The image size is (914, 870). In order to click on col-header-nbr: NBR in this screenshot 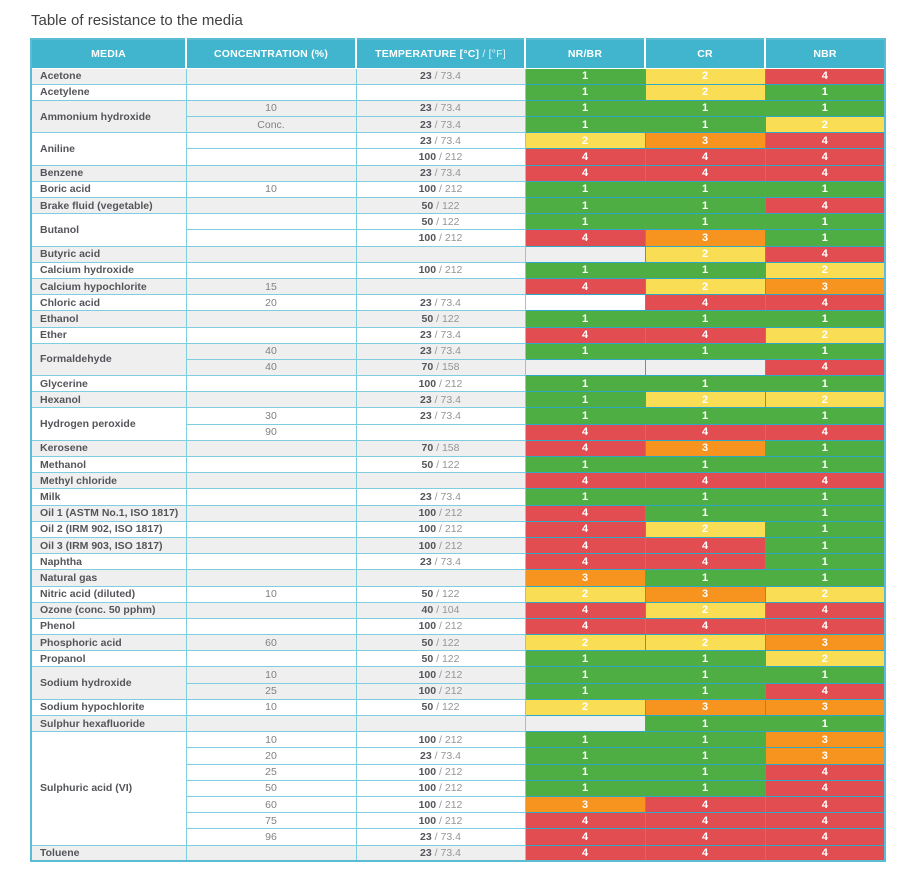, I will do `click(825, 54)`.